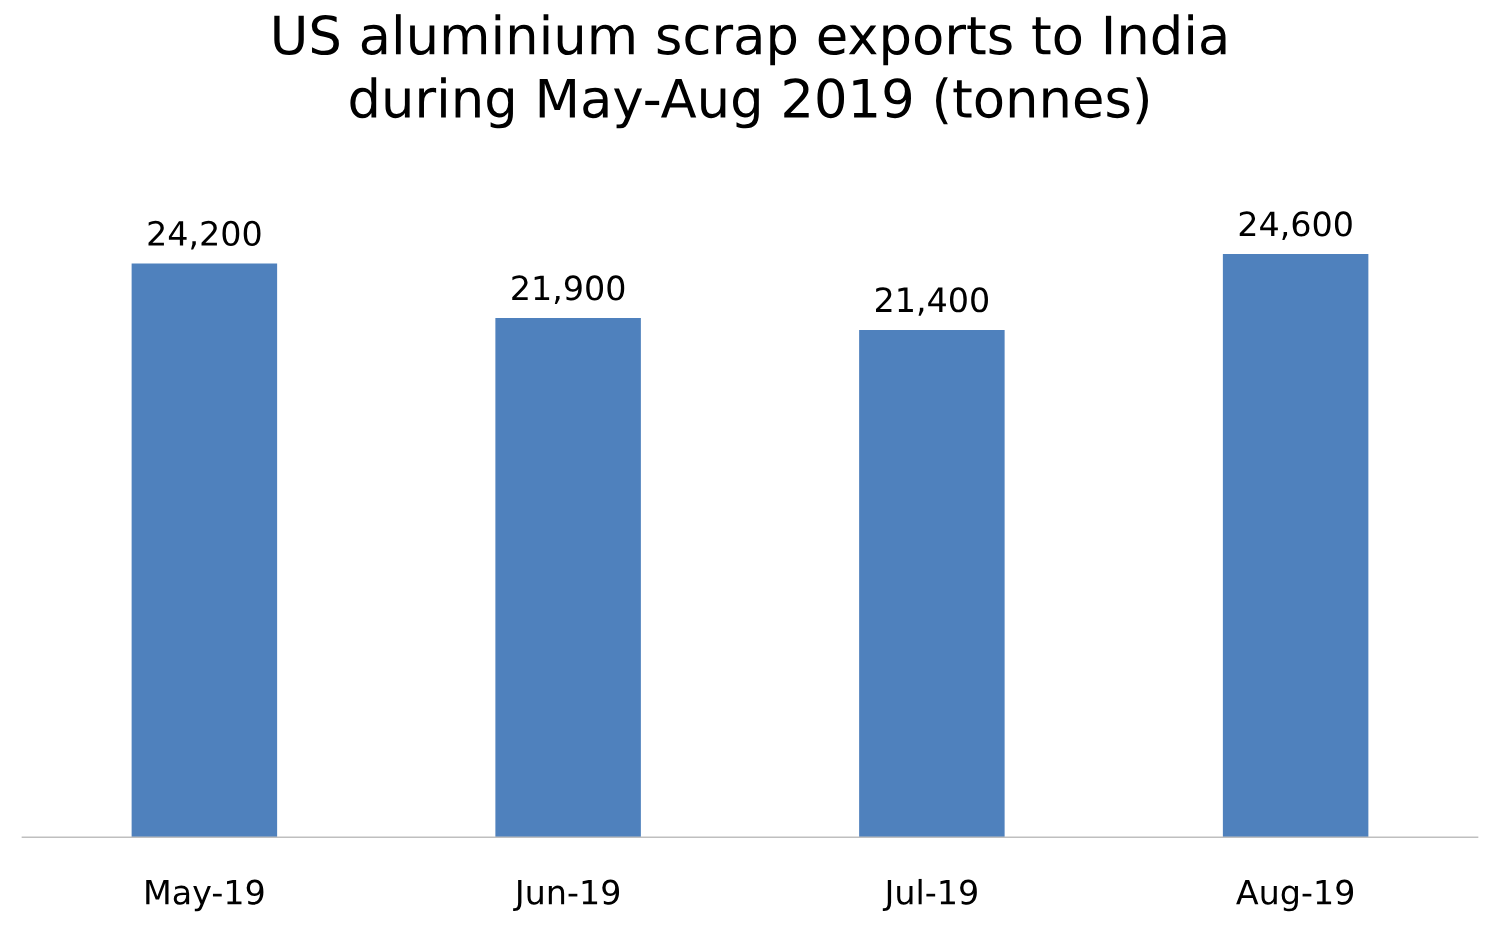  I want to click on data-label: 21,900, so click(568, 289).